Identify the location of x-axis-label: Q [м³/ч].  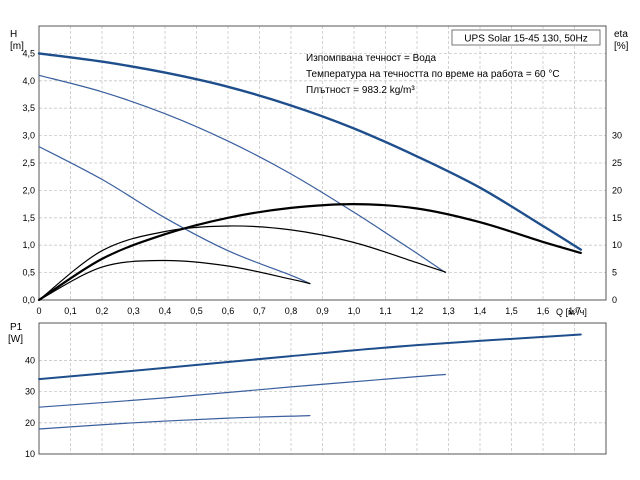
(571, 312).